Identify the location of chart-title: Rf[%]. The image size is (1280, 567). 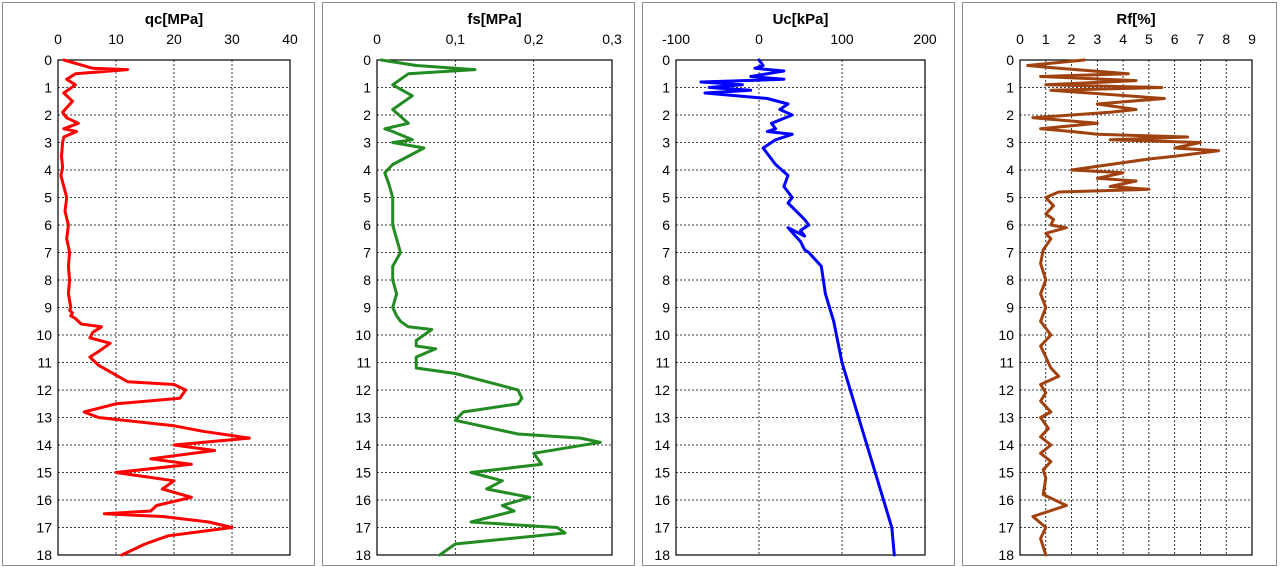
(1135, 19).